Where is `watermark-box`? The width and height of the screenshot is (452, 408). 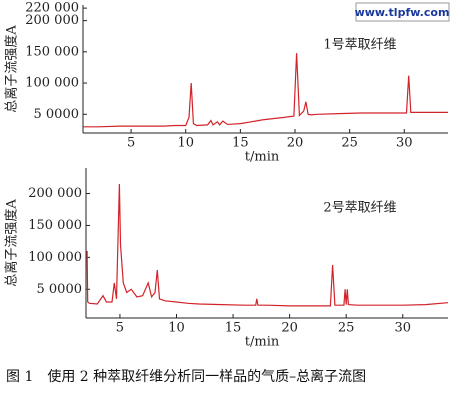 watermark-box is located at coordinates (402, 12).